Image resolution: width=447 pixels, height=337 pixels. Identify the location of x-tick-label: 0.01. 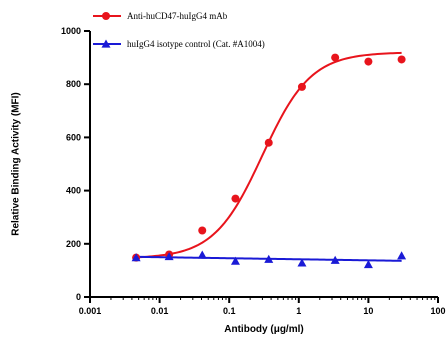
(160, 311).